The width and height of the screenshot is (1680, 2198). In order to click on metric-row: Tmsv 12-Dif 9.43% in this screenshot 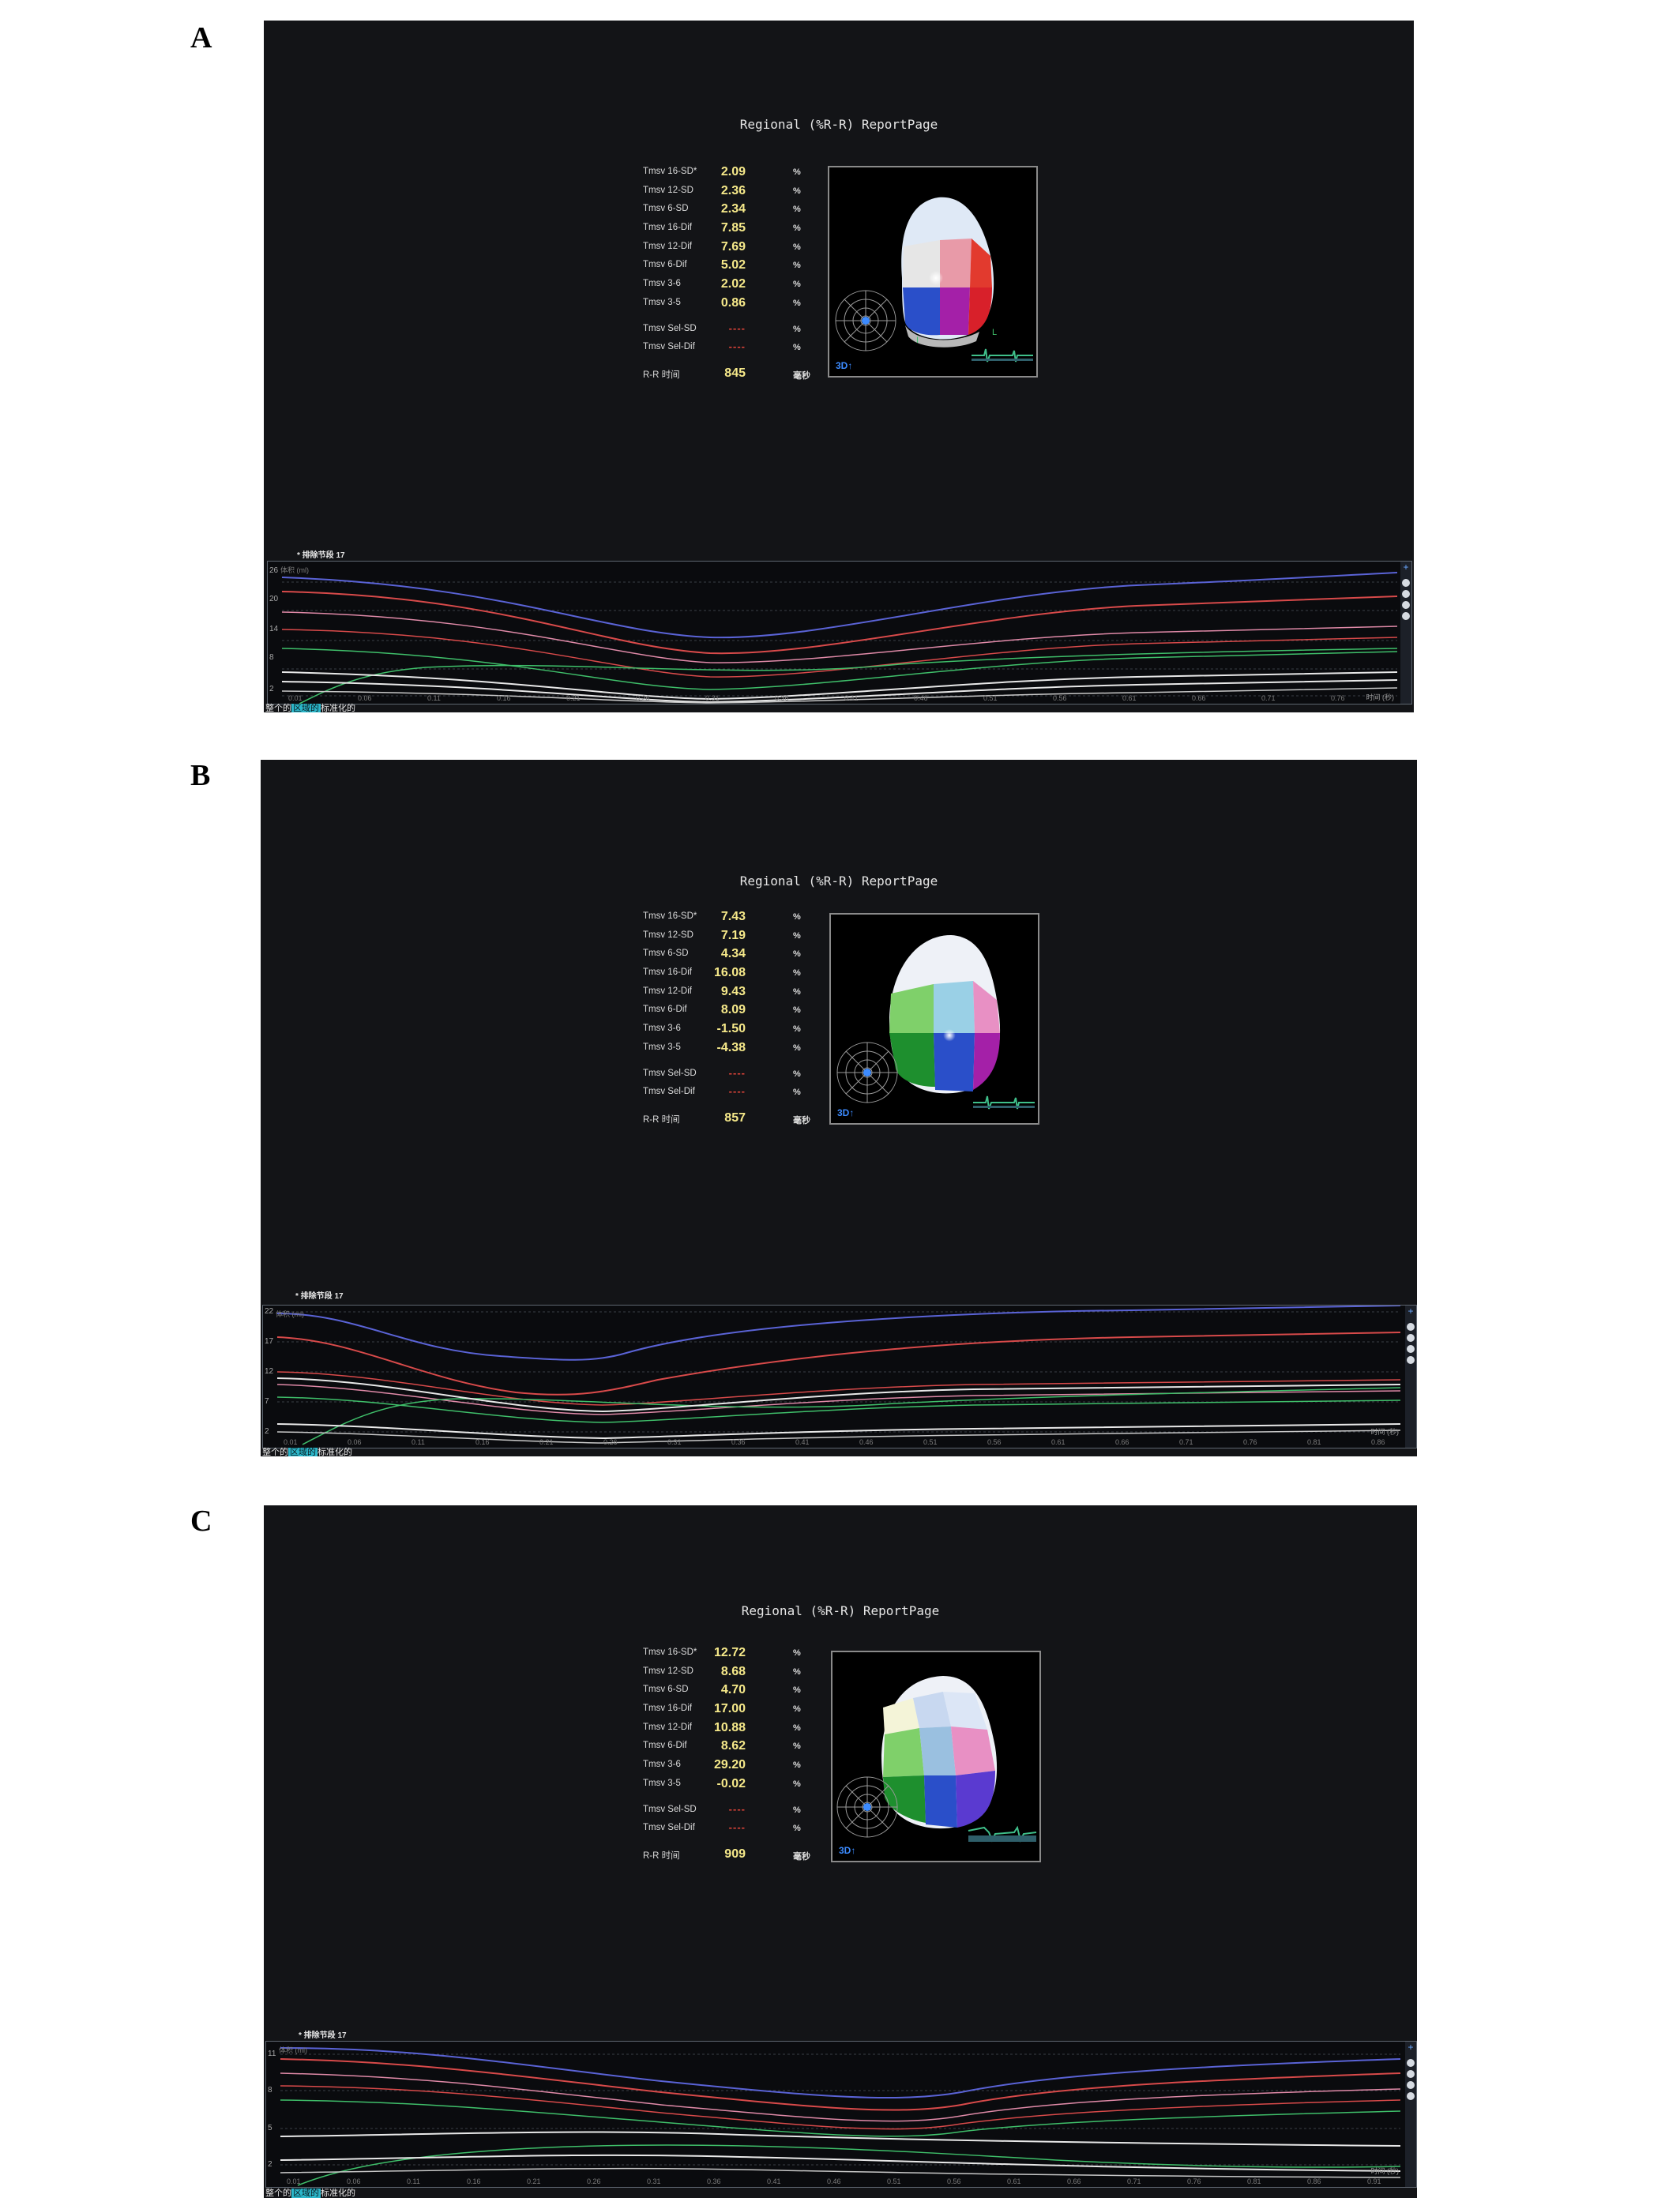, I will do `click(730, 994)`.